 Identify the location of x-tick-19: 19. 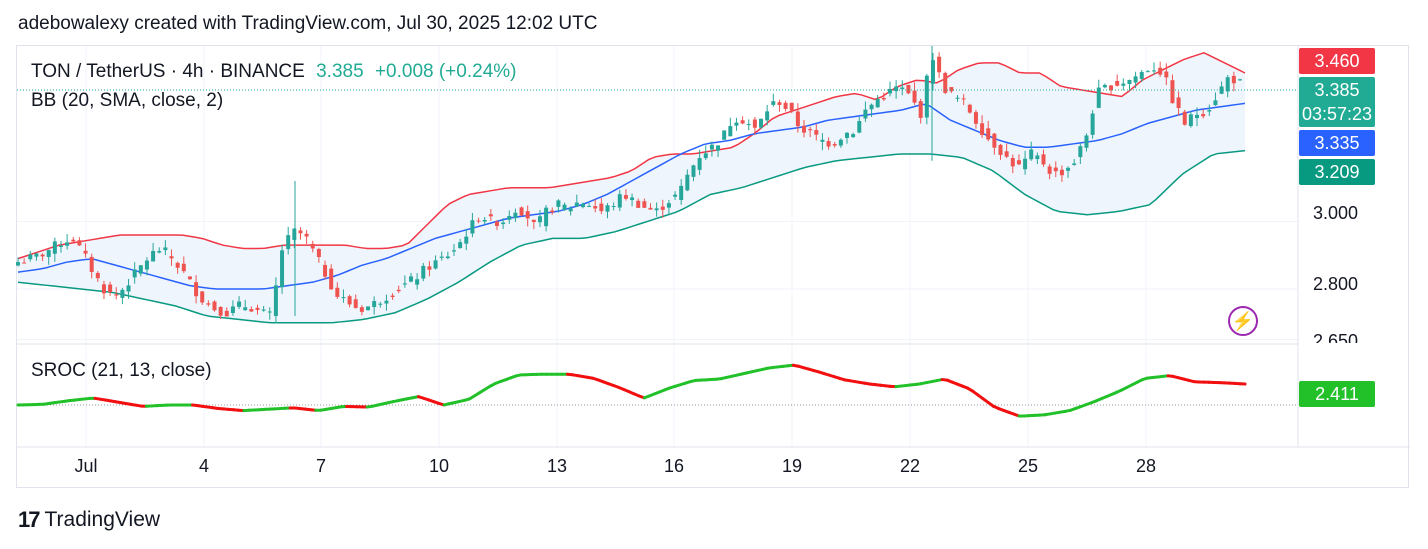
(792, 466).